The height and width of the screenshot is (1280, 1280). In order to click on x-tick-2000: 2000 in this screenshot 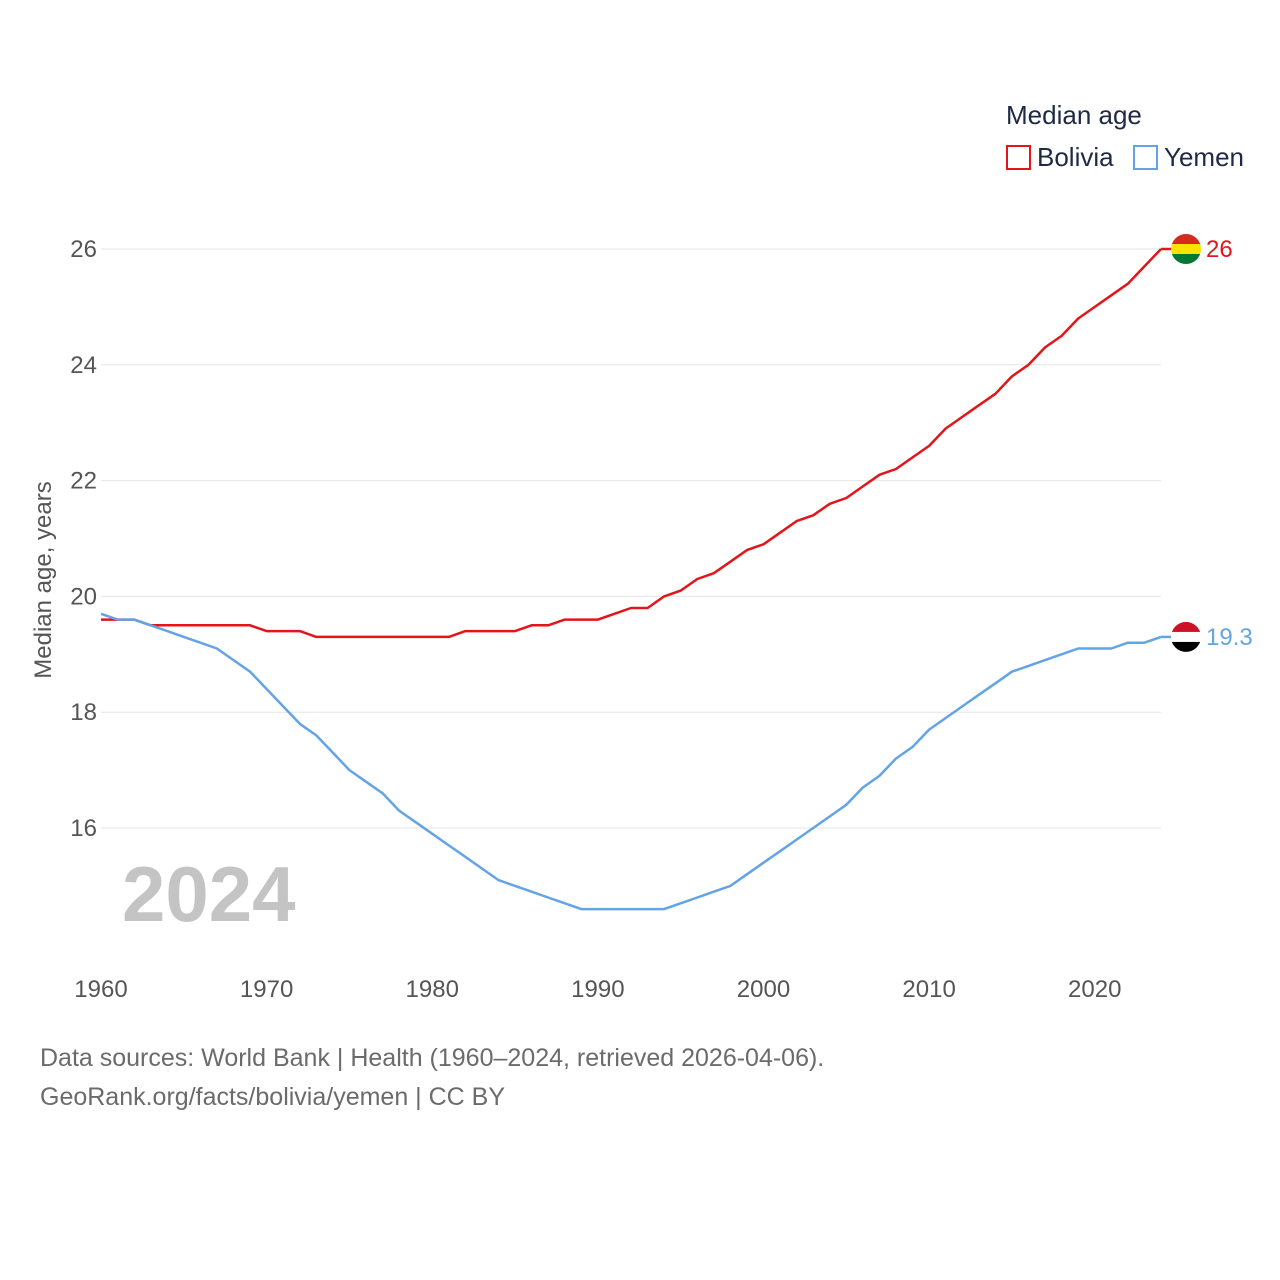, I will do `click(763, 989)`.